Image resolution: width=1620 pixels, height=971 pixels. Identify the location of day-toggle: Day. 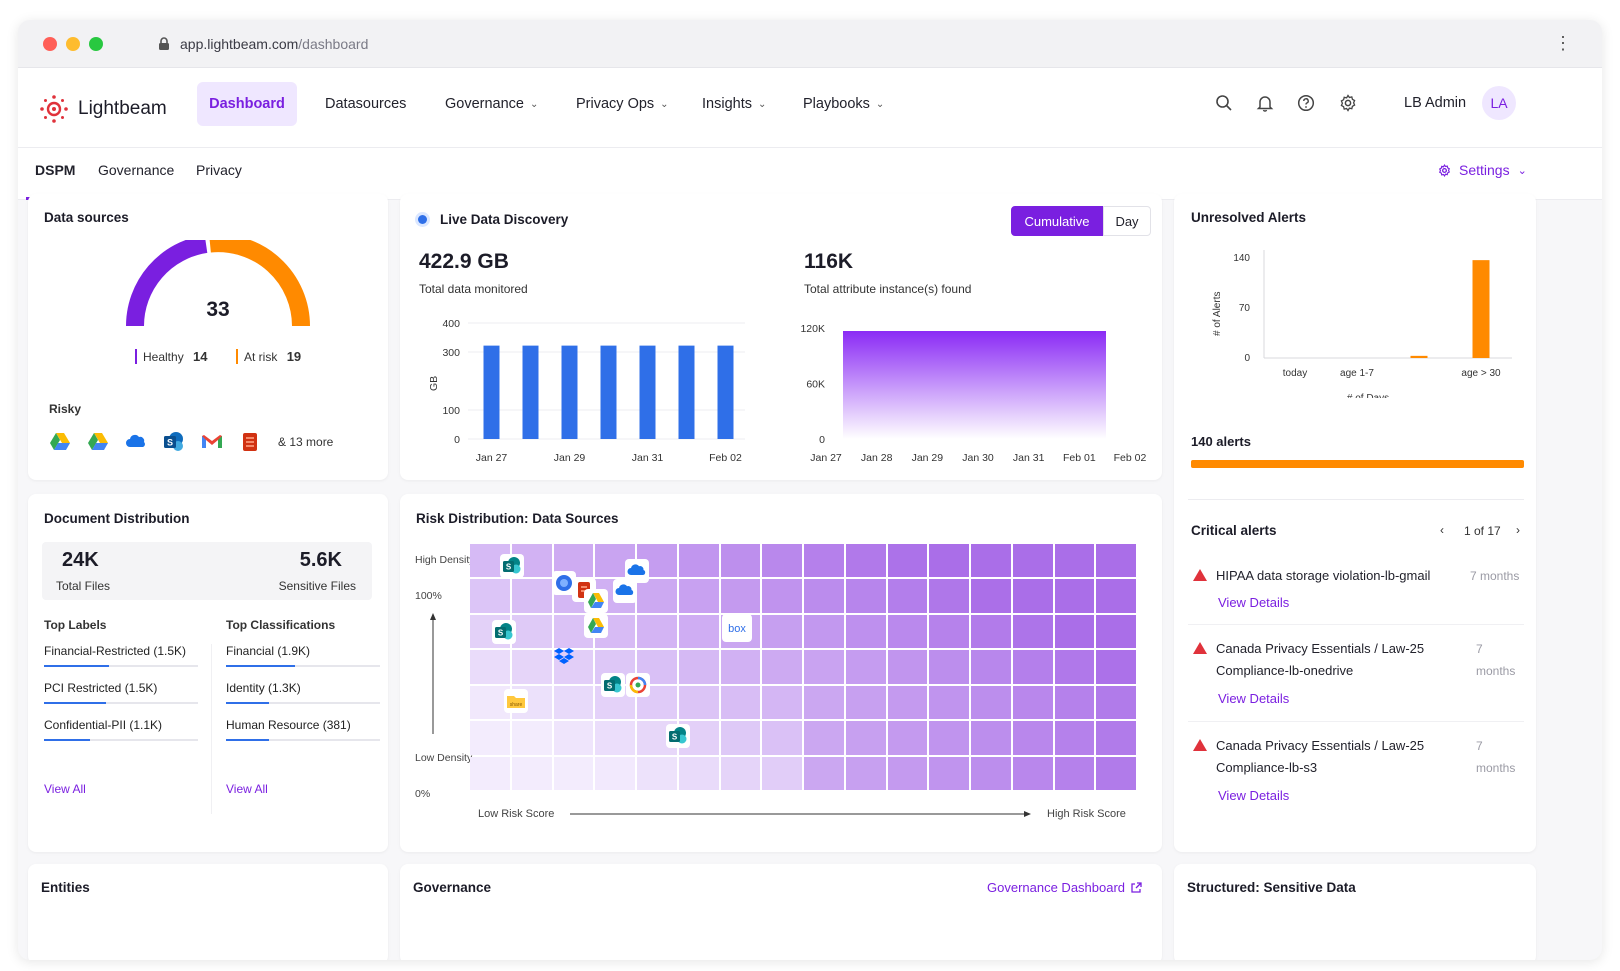
(1127, 221).